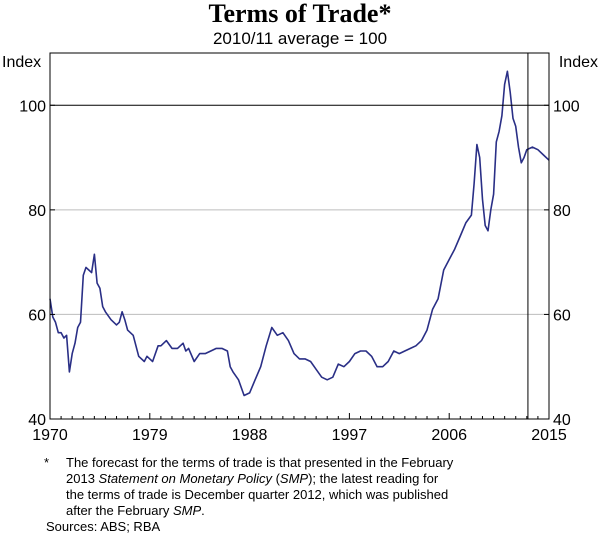  I want to click on y-tick-right-80: 80, so click(562, 211).